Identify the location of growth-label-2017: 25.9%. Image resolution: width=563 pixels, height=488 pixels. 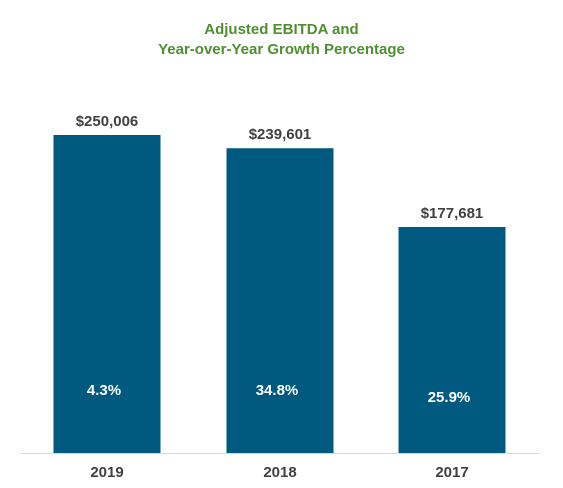
(449, 397).